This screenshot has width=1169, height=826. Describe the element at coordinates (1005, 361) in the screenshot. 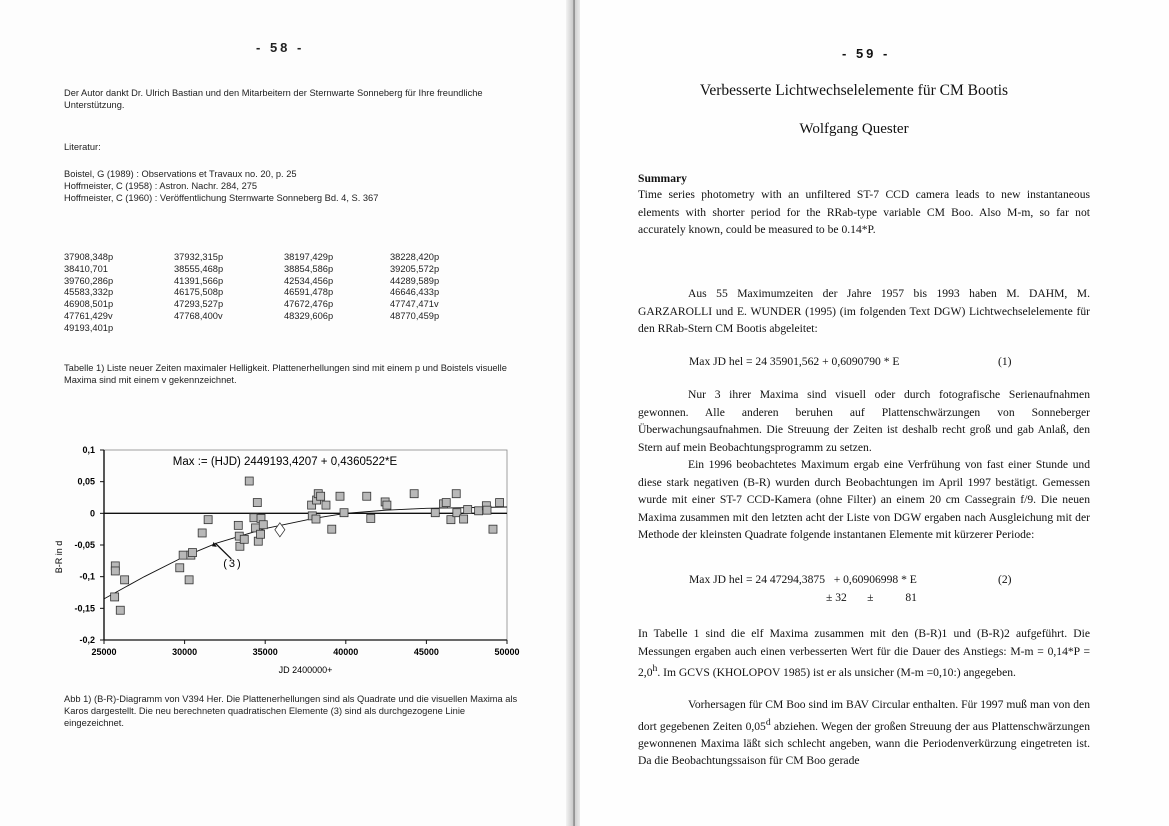

I see `equation-1-number: (1)` at that location.